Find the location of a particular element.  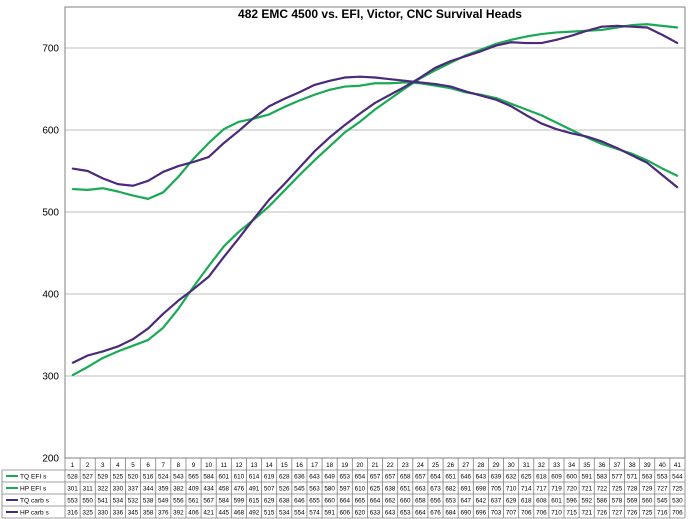

x-tick-label: 24 is located at coordinates (421, 465).